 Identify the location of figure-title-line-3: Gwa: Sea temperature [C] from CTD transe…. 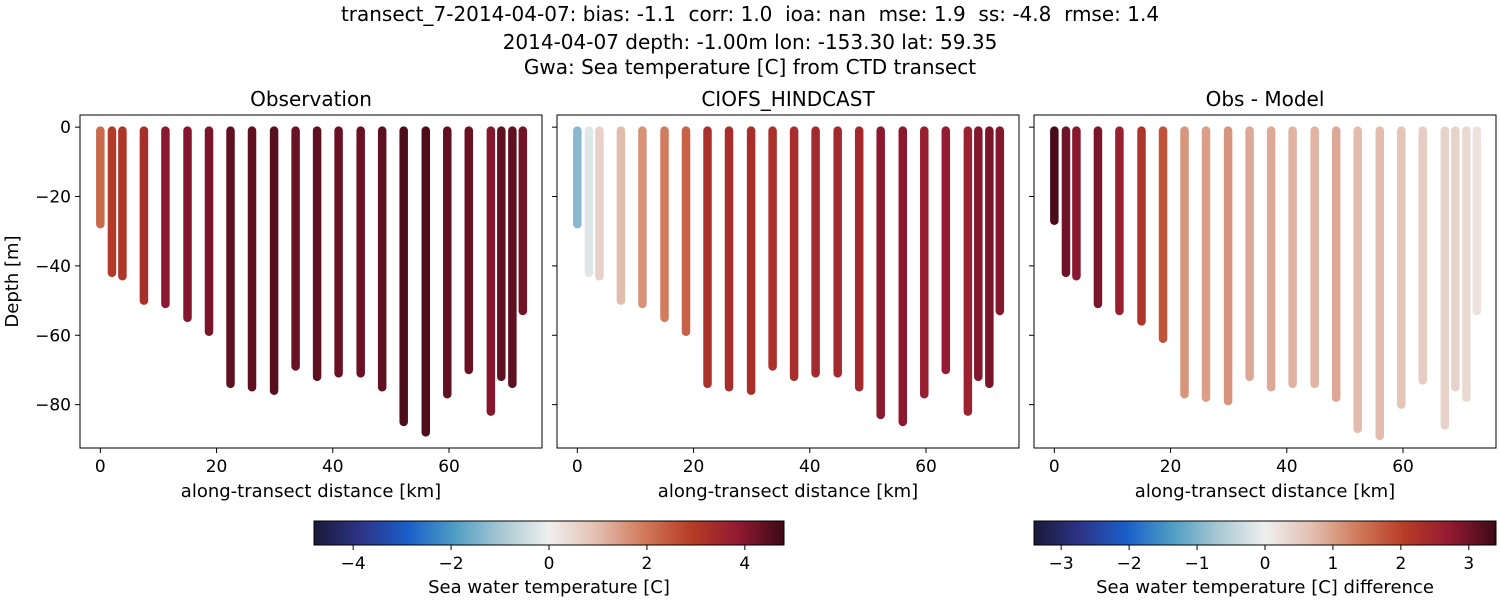
(750, 67).